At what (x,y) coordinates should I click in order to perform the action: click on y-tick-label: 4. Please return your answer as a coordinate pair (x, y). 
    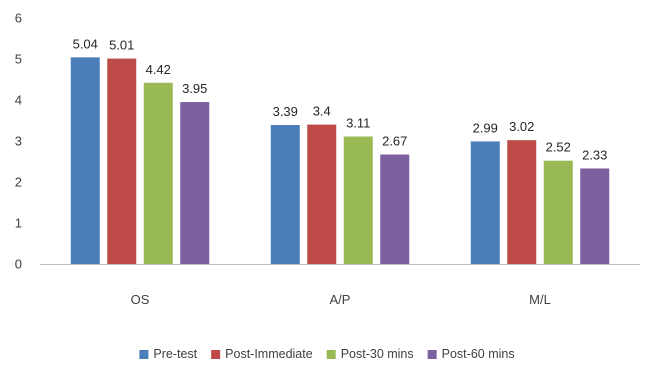
    Looking at the image, I should click on (18, 100).